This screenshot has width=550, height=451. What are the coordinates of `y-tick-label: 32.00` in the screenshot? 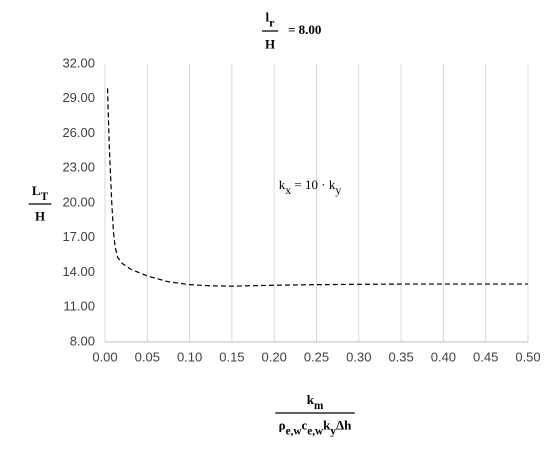 It's located at (78, 62).